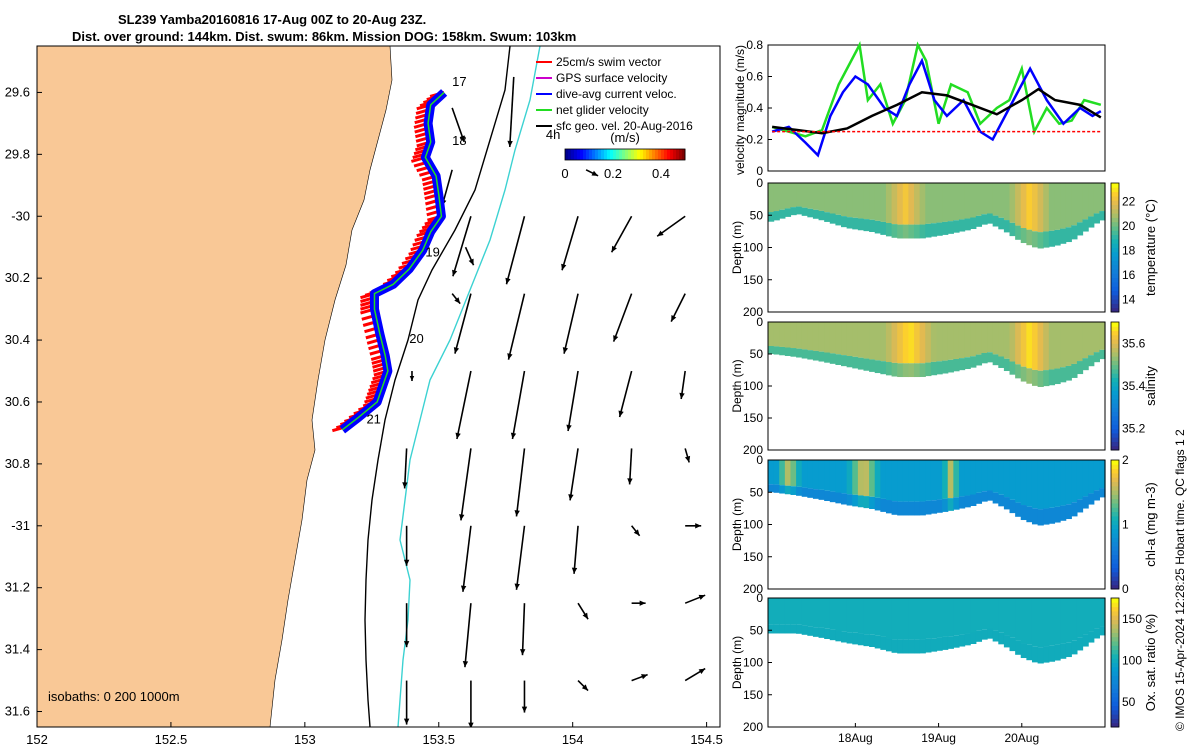 The height and width of the screenshot is (750, 1200). I want to click on section-cell-0-59-upper, so click(1102, 197).